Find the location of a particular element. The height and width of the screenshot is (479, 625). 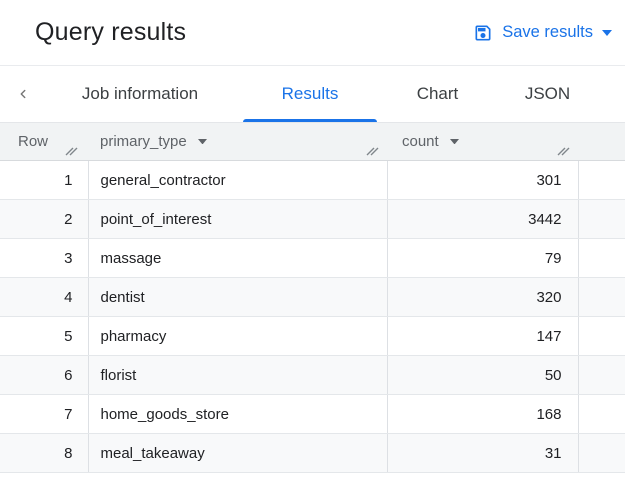

table-row: 4 dentist 320 is located at coordinates (312, 297).